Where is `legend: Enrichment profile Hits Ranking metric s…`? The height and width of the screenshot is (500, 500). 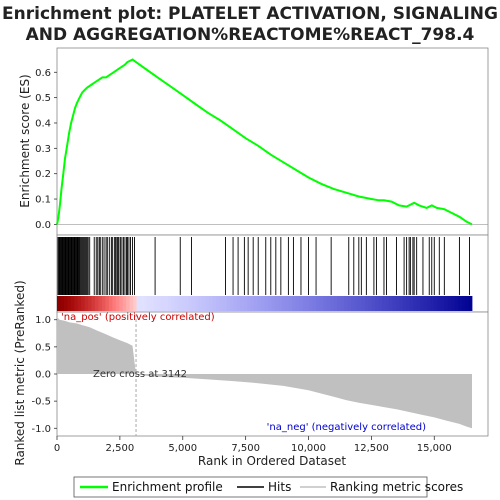 legend: Enrichment profile Hits Ranking metric s… is located at coordinates (268, 487).